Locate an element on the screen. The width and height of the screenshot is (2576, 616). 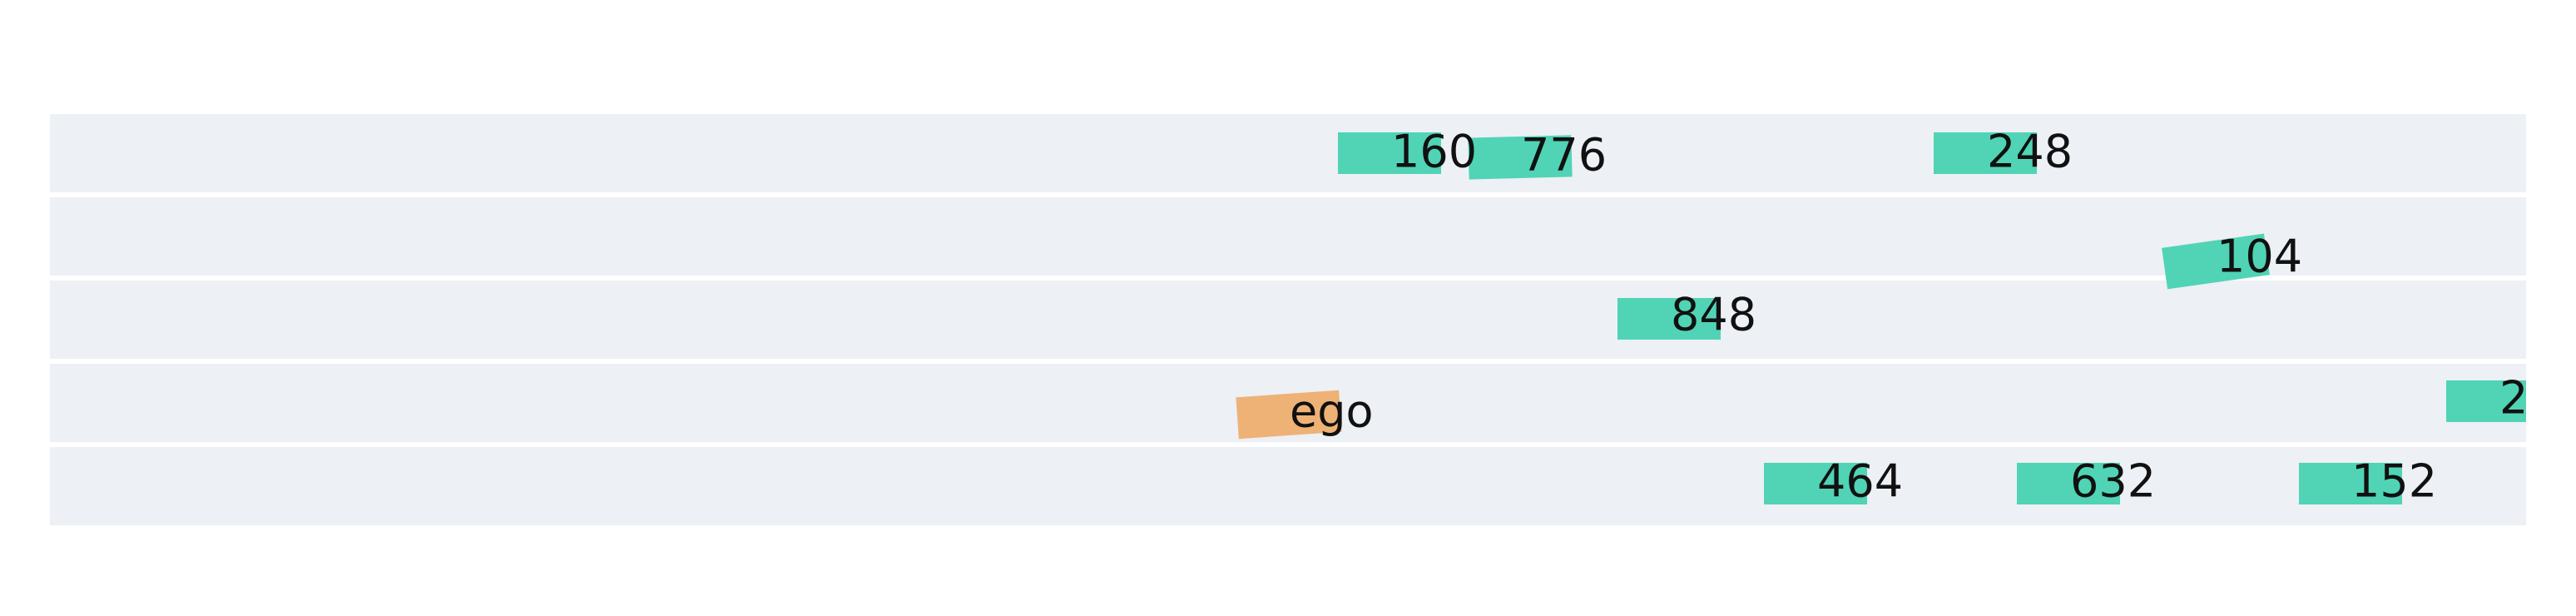
vehicle-label-ego: ego is located at coordinates (1332, 411).